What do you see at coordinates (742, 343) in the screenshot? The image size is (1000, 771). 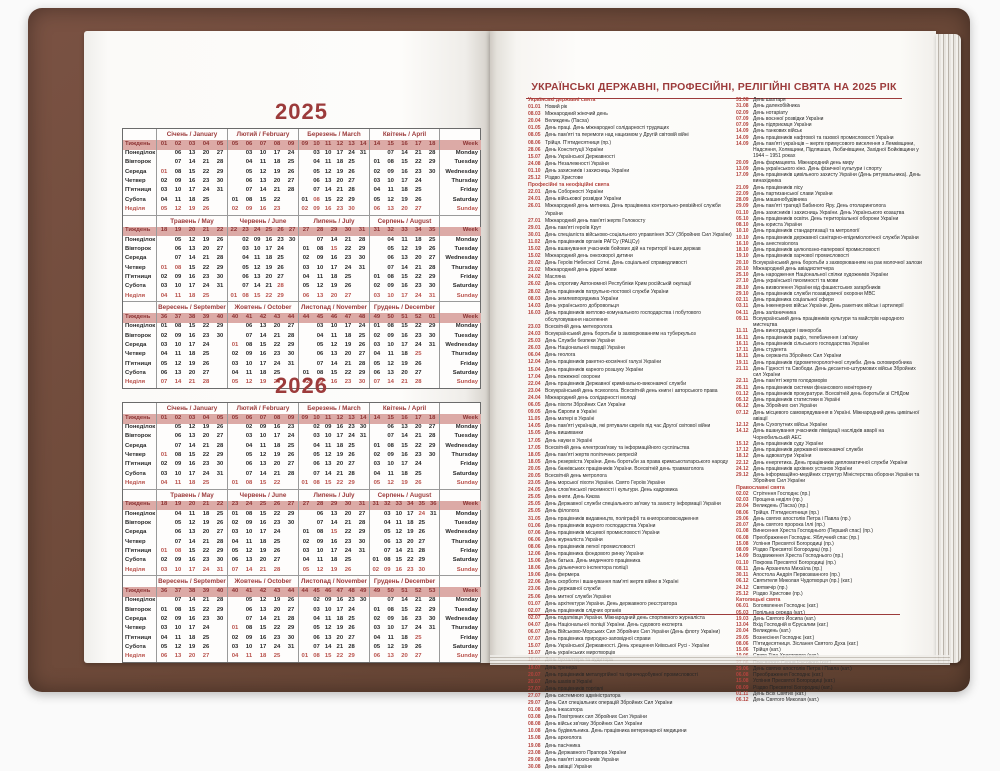 I see `holiday-date: 16.11` at bounding box center [742, 343].